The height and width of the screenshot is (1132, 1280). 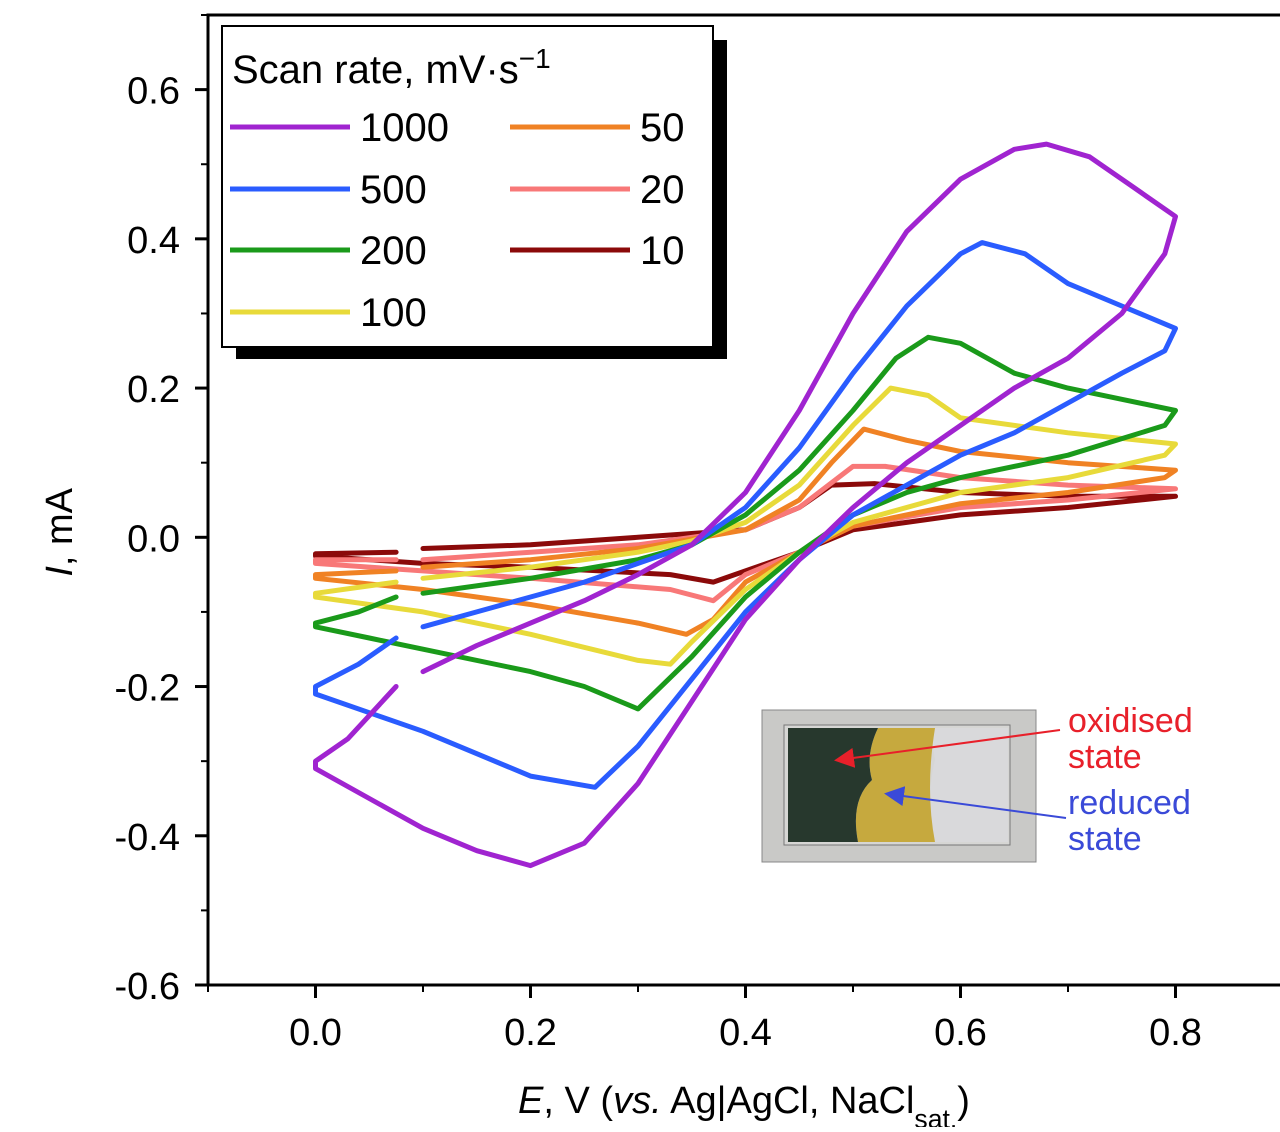 I want to click on y-tick-label: 0.6, so click(x=153, y=92).